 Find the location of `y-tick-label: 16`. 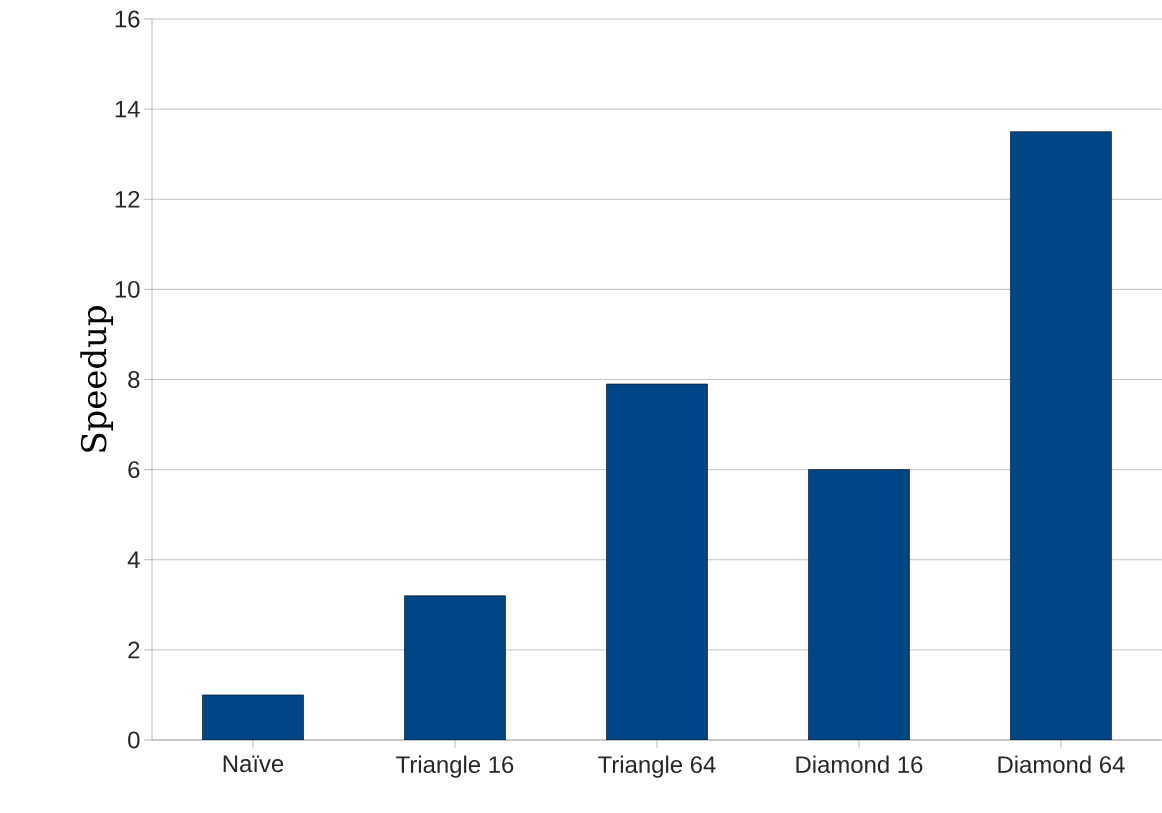

y-tick-label: 16 is located at coordinates (127, 19).